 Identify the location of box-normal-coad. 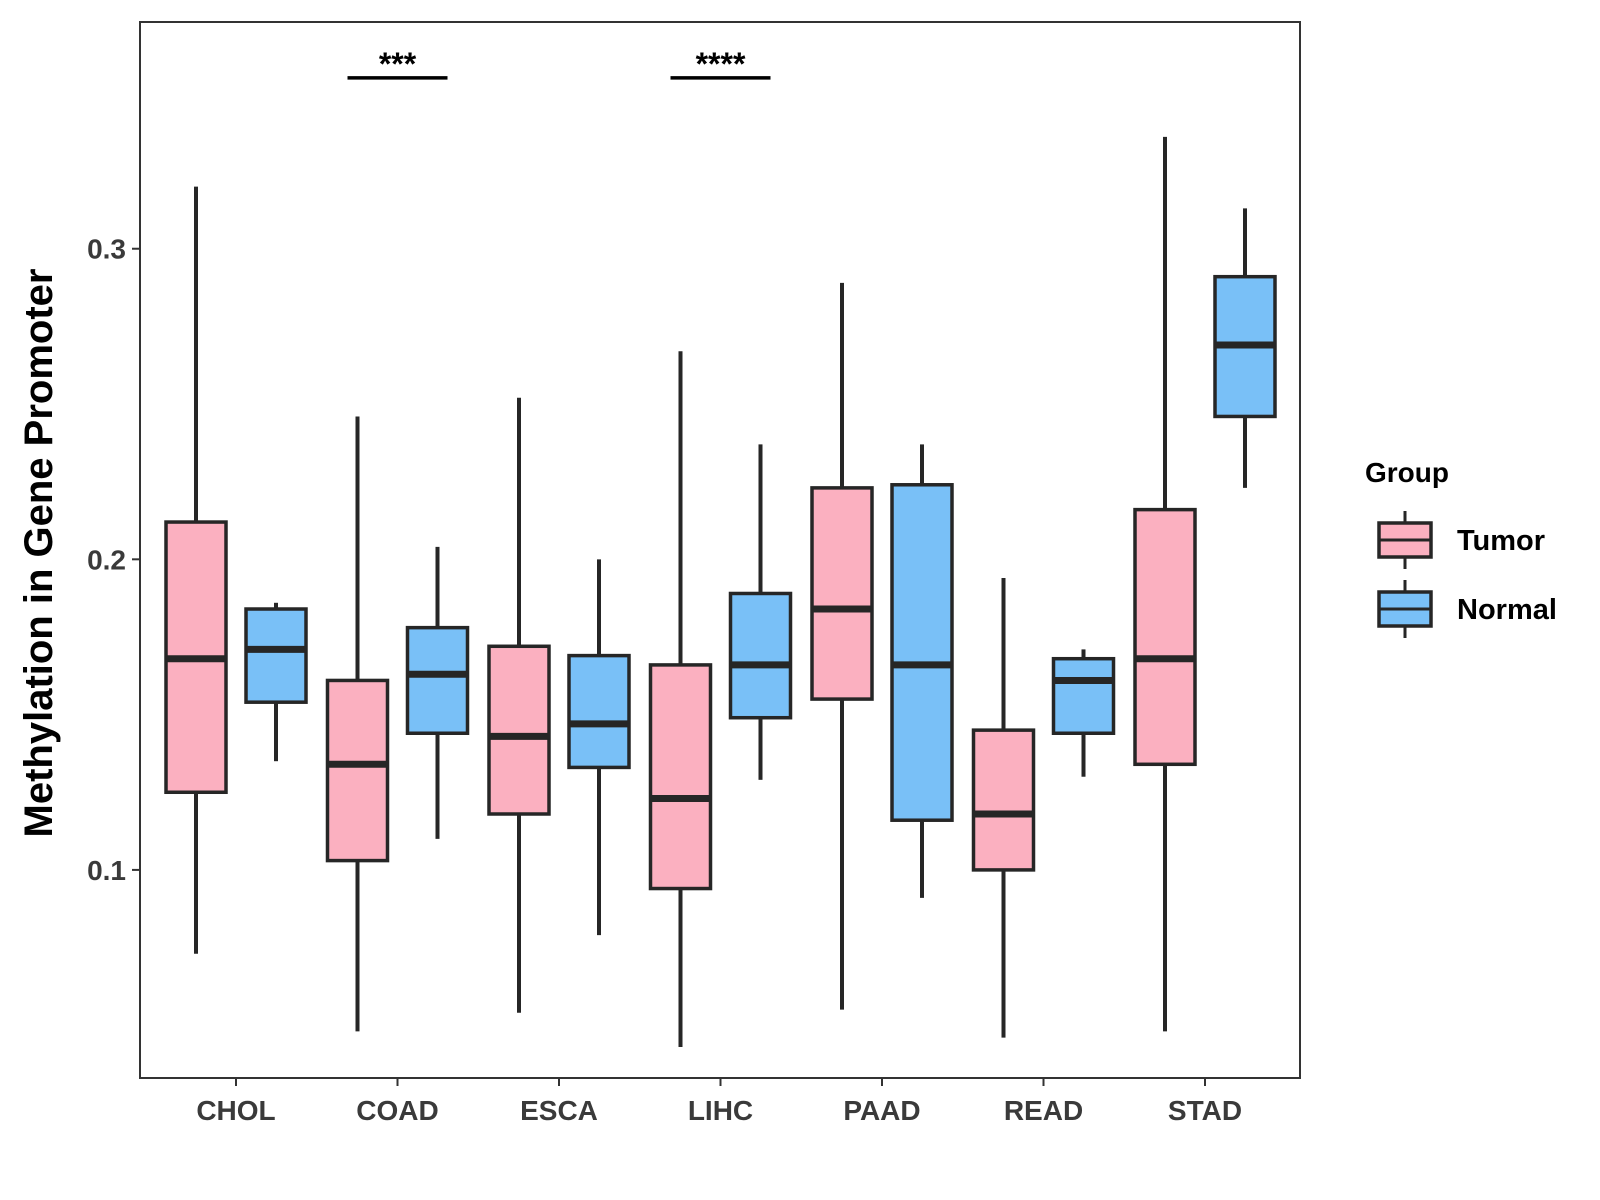
(437, 692).